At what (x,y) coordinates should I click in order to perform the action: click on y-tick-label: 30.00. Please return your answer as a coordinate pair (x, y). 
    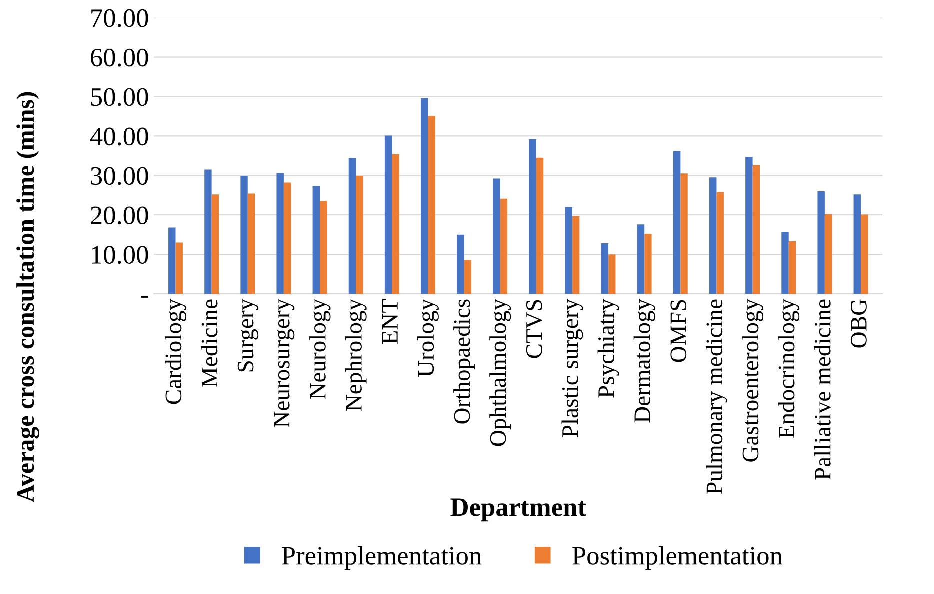
    Looking at the image, I should click on (119, 176).